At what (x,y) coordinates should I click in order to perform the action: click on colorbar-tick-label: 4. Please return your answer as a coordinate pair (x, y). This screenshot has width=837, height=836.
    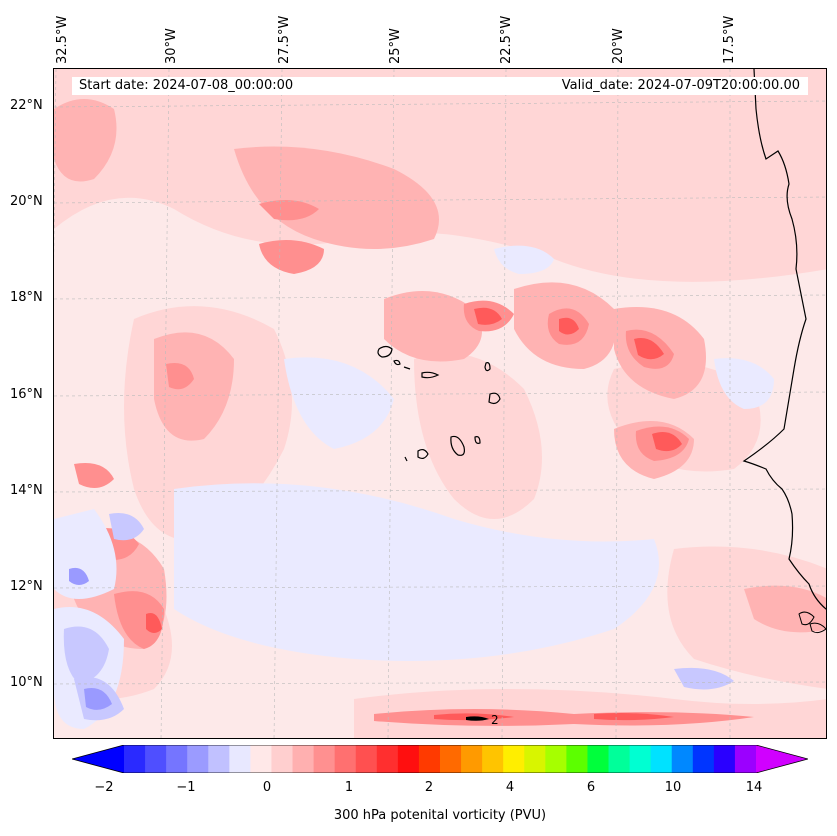
    Looking at the image, I should click on (510, 787).